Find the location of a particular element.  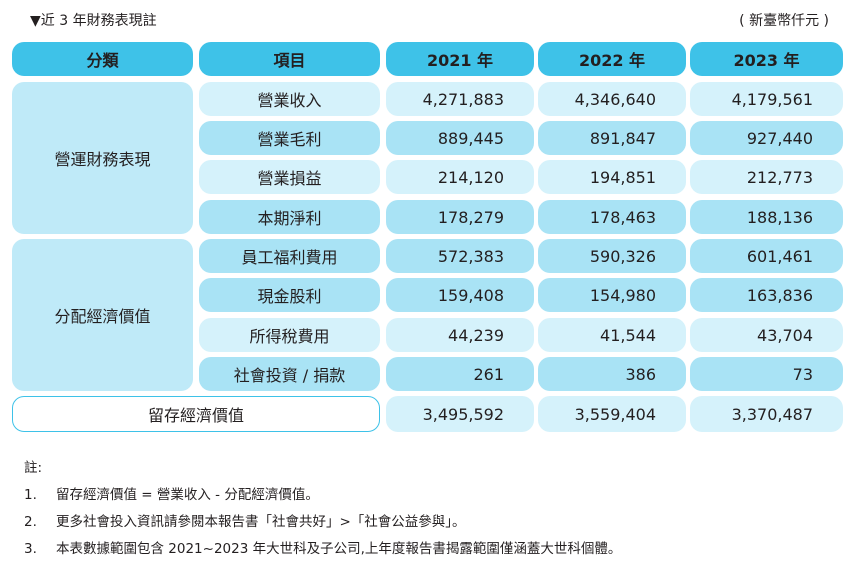

note-number: 1. is located at coordinates (30, 495).